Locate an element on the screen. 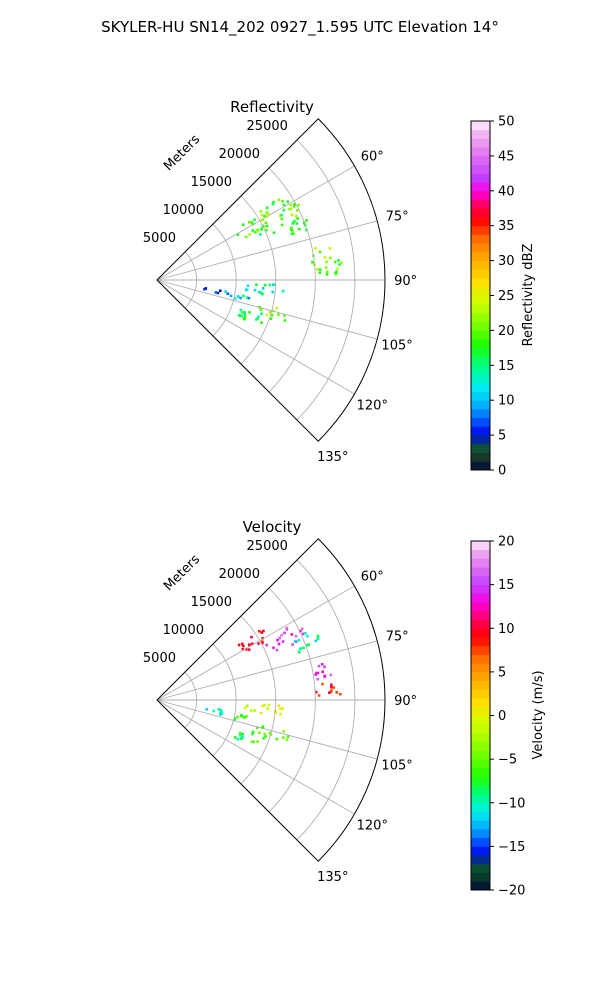  reflectivity-frame is located at coordinates (271, 280).